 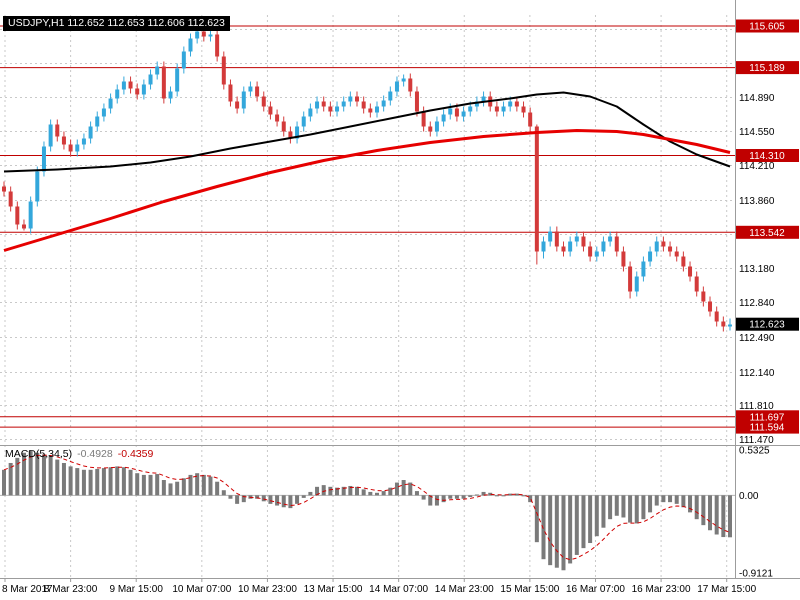 I want to click on time-axis-label: 10 Mar 23:00, so click(x=267, y=589).